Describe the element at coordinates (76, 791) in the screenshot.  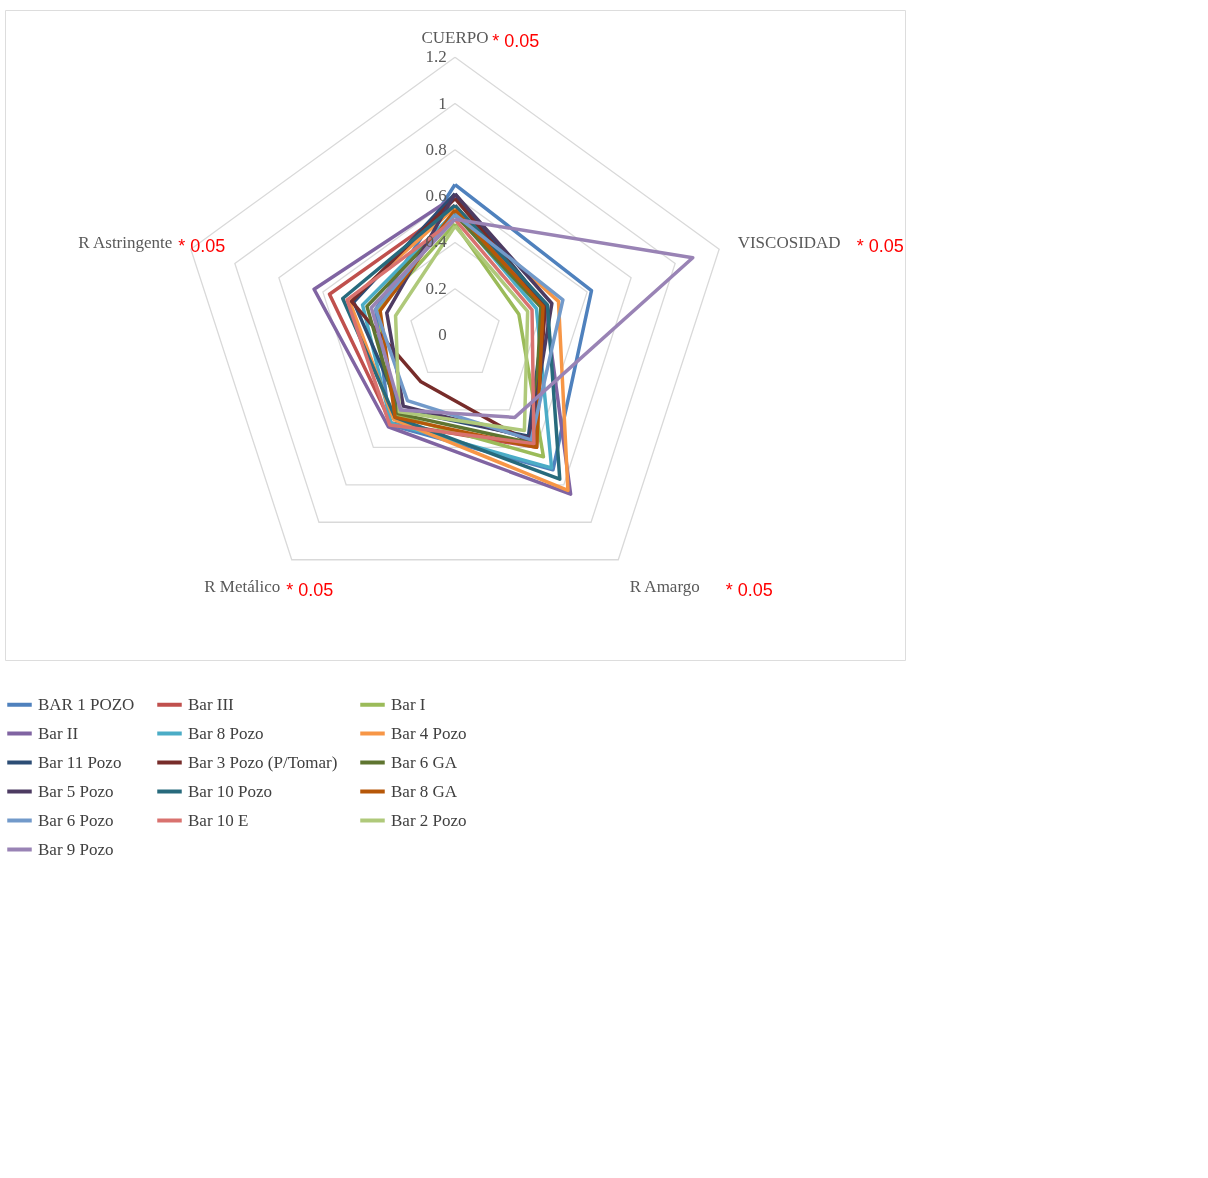
I see `legend-label: Bar 5 Pozo` at that location.